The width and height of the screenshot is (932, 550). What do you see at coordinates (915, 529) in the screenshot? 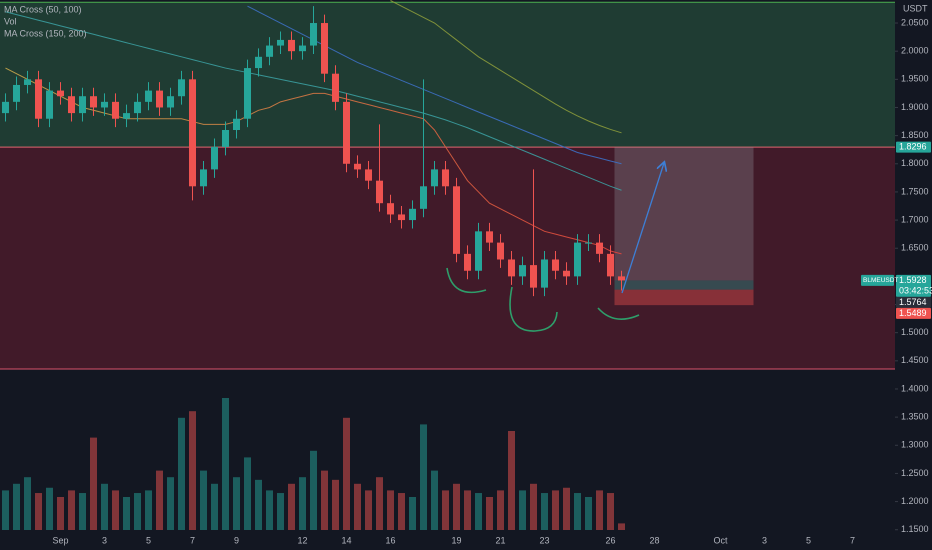
I see `y-tick-label: 1.1500` at bounding box center [915, 529].